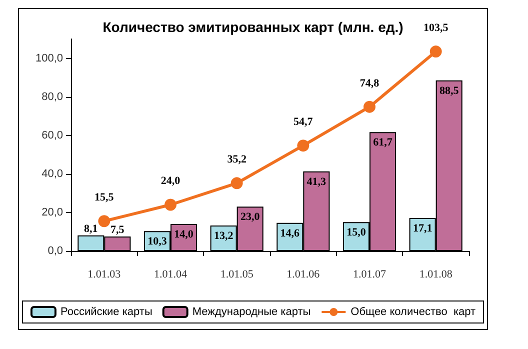 Image resolution: width=528 pixels, height=349 pixels. What do you see at coordinates (104, 198) in the screenshot?
I see `data-label: 15,5` at bounding box center [104, 198].